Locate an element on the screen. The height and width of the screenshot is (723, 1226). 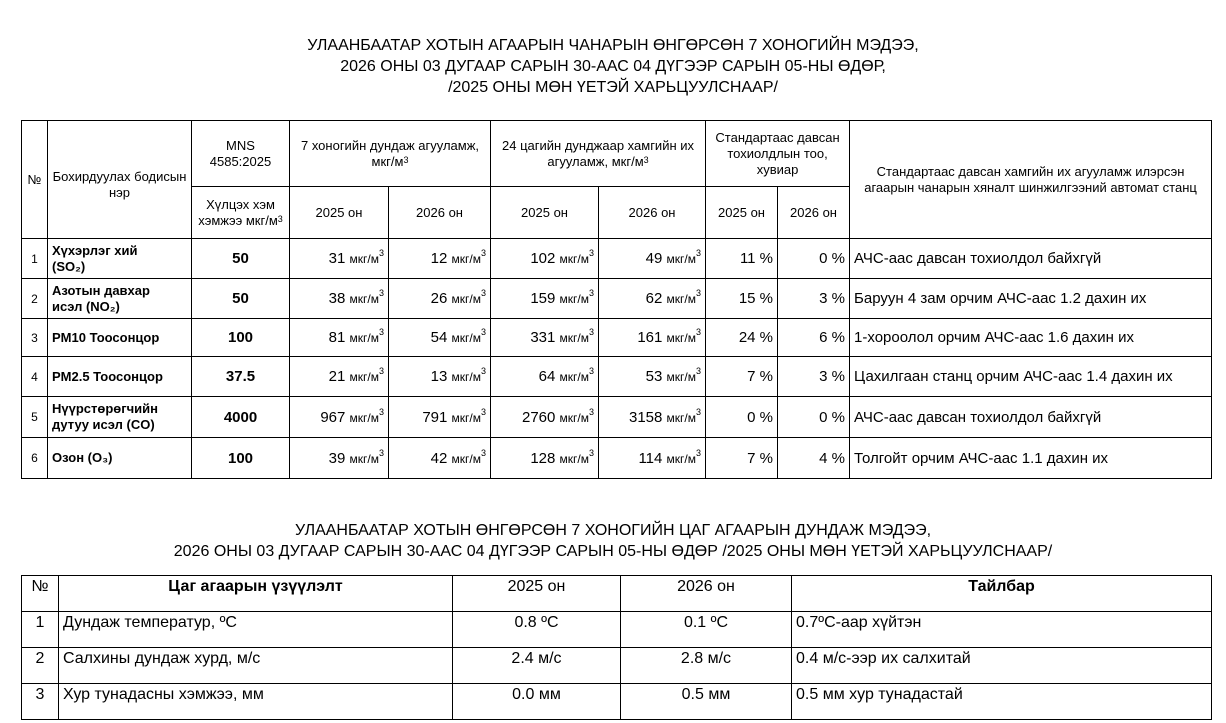
cell-pollutant: PM10 Тоосонцор is located at coordinates (119, 337).